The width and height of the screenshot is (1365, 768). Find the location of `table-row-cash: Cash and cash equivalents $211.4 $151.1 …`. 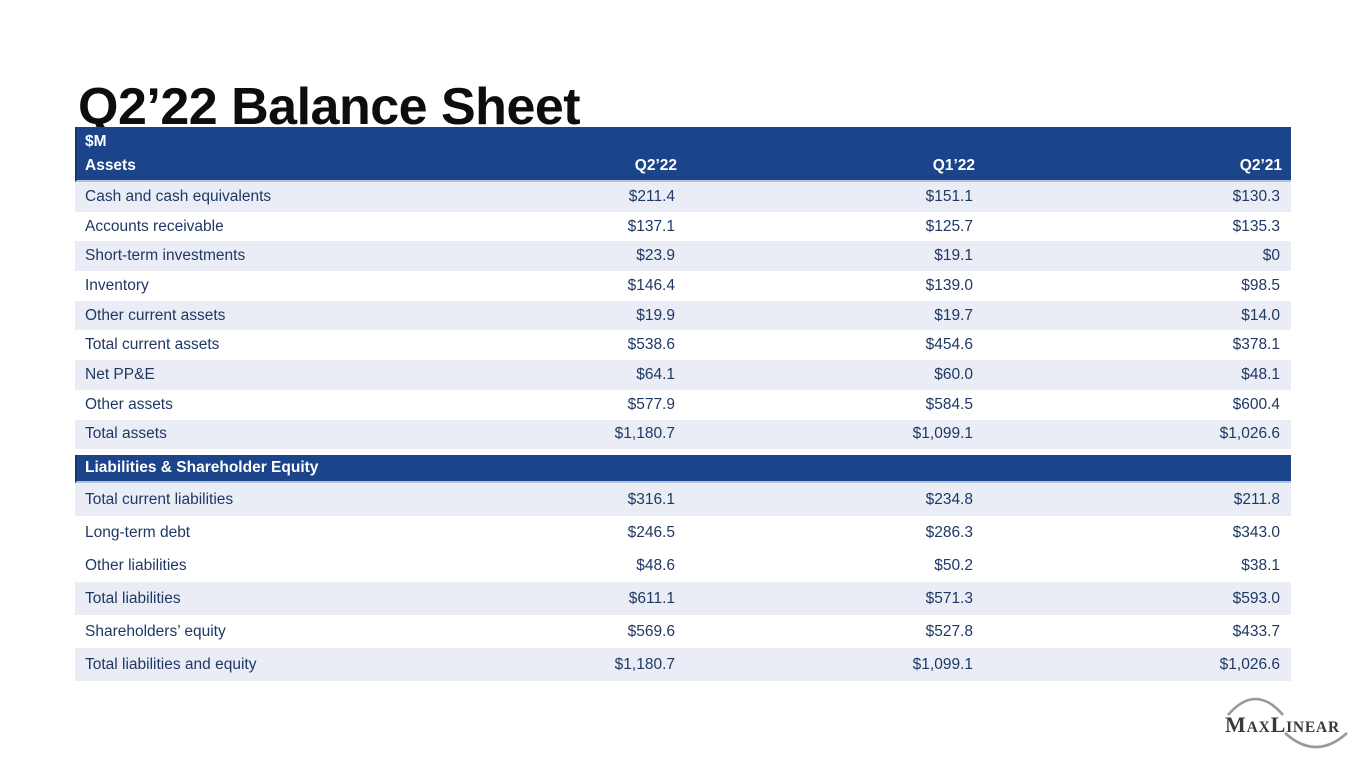

table-row-cash: Cash and cash equivalents $211.4 $151.1 … is located at coordinates (683, 197).